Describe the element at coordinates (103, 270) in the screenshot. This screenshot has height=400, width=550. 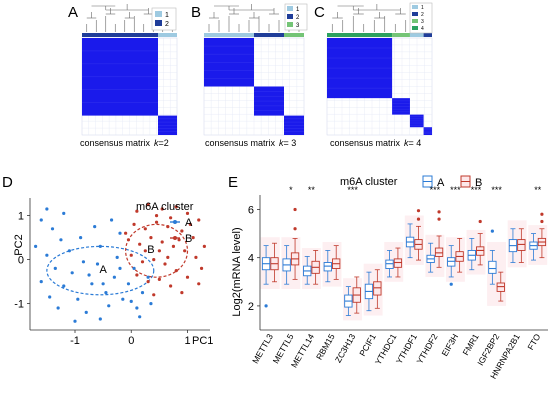
I see `pca-centroid-label-a: A` at that location.